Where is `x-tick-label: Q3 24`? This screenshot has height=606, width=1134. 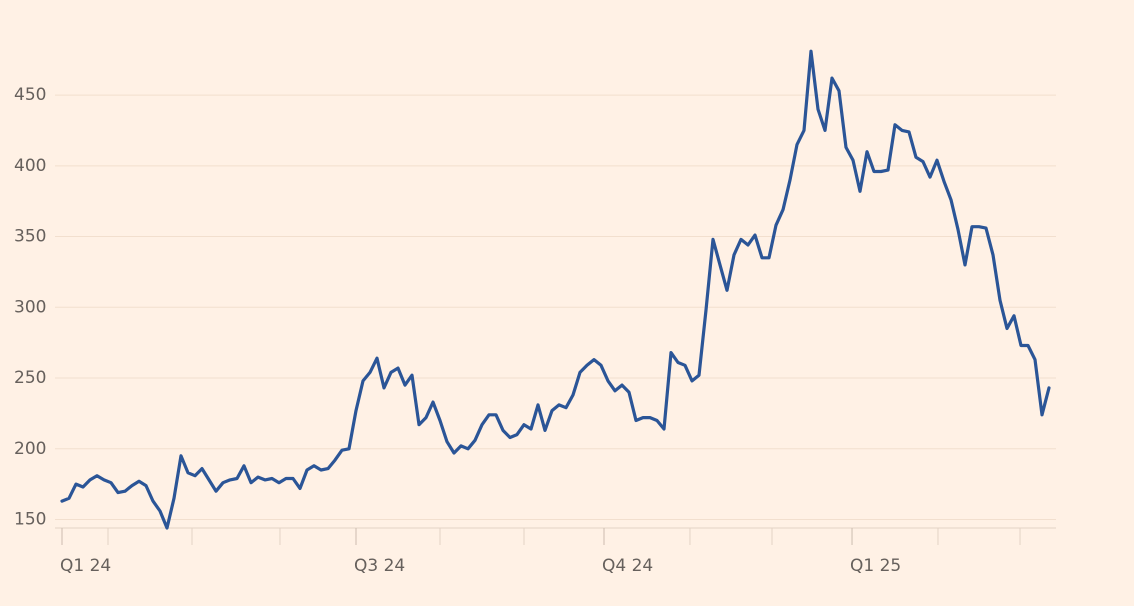 x-tick-label: Q3 24 is located at coordinates (379, 566).